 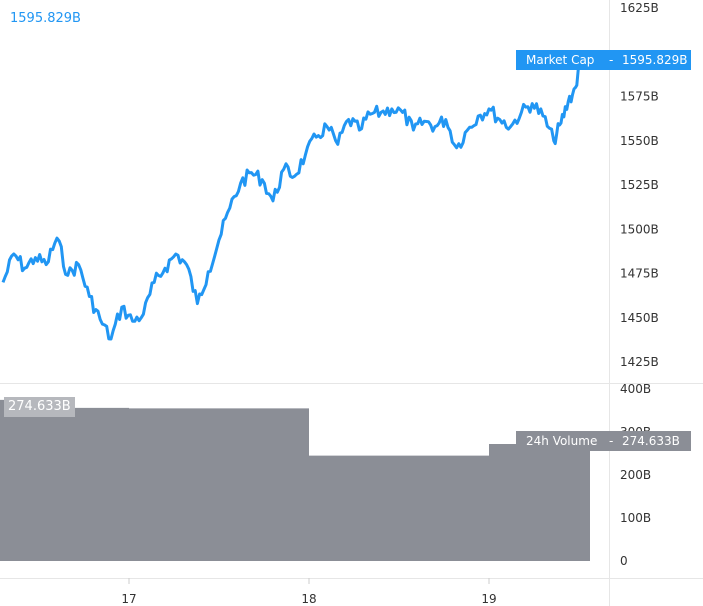 I want to click on price-tick-label: 1575B, so click(x=639, y=97).